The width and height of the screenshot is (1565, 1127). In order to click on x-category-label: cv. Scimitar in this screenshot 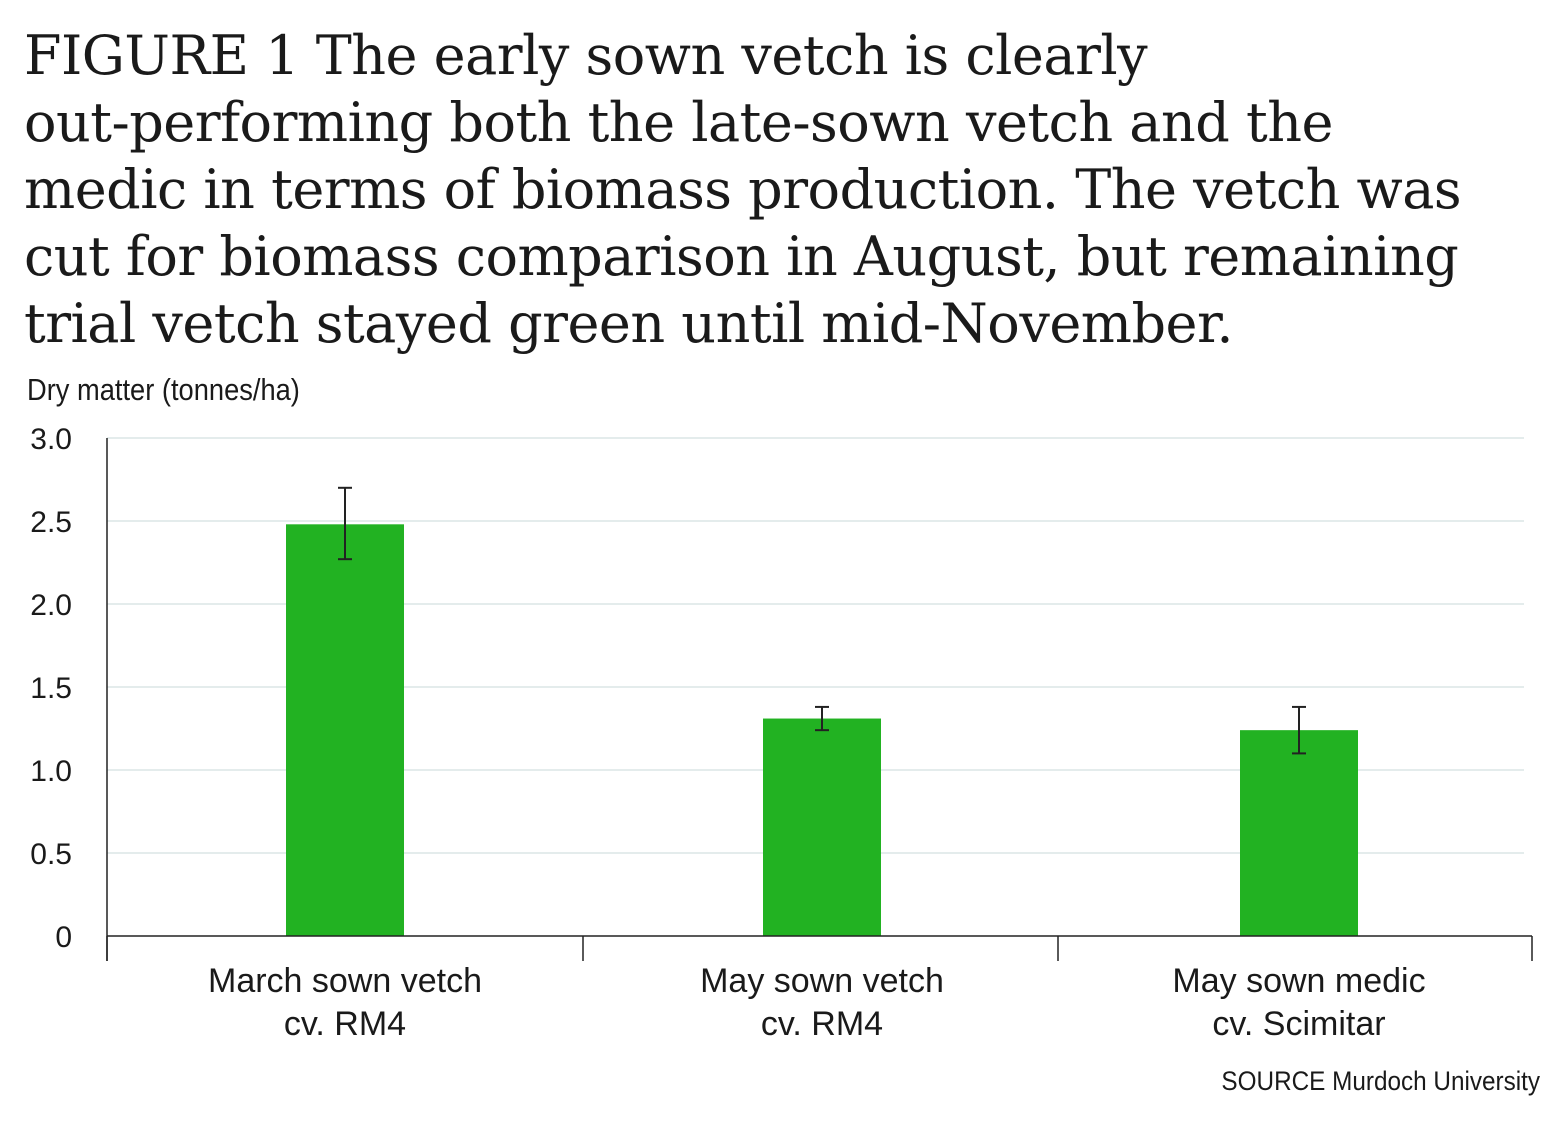, I will do `click(1298, 1024)`.